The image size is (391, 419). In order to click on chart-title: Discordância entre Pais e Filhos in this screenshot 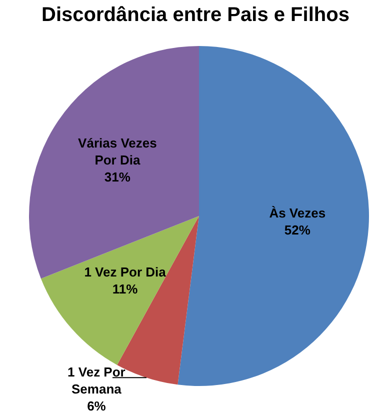, I will do `click(195, 15)`.